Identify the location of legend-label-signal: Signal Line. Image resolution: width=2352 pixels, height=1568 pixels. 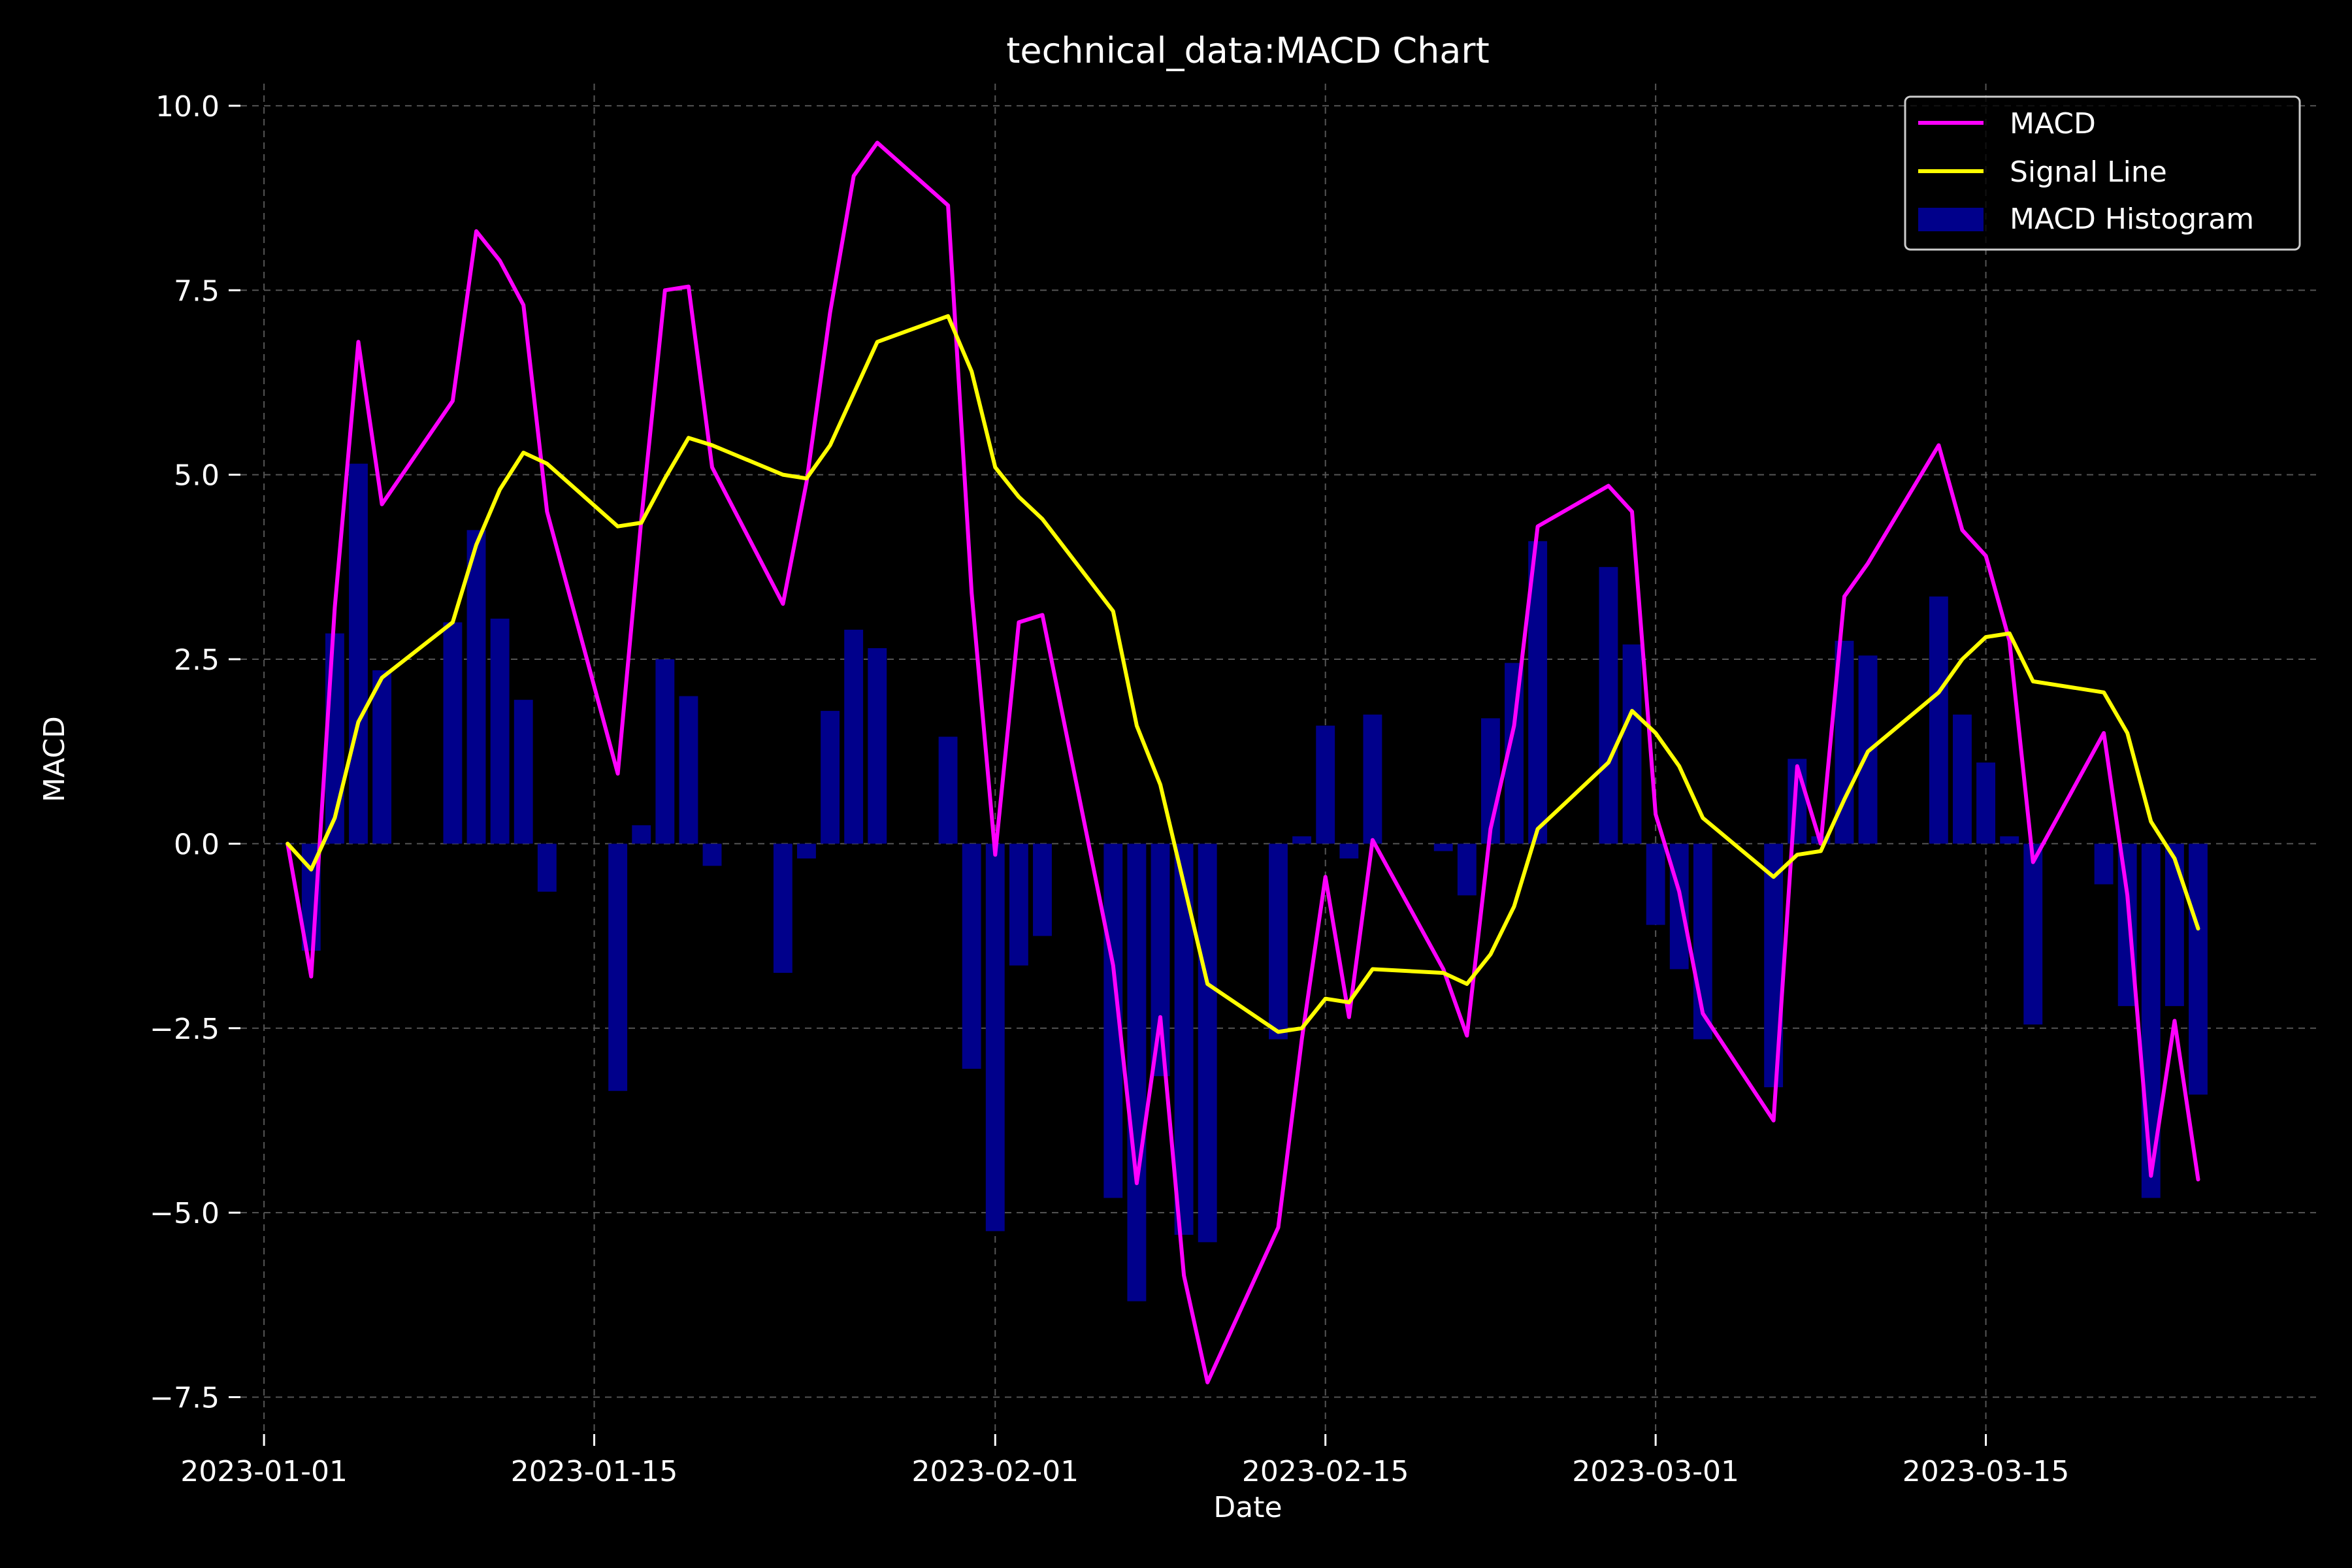
(2088, 172).